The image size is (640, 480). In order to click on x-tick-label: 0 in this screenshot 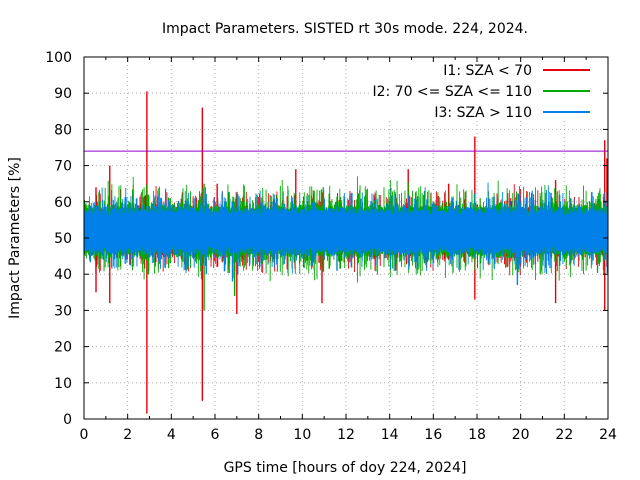, I will do `click(84, 435)`.